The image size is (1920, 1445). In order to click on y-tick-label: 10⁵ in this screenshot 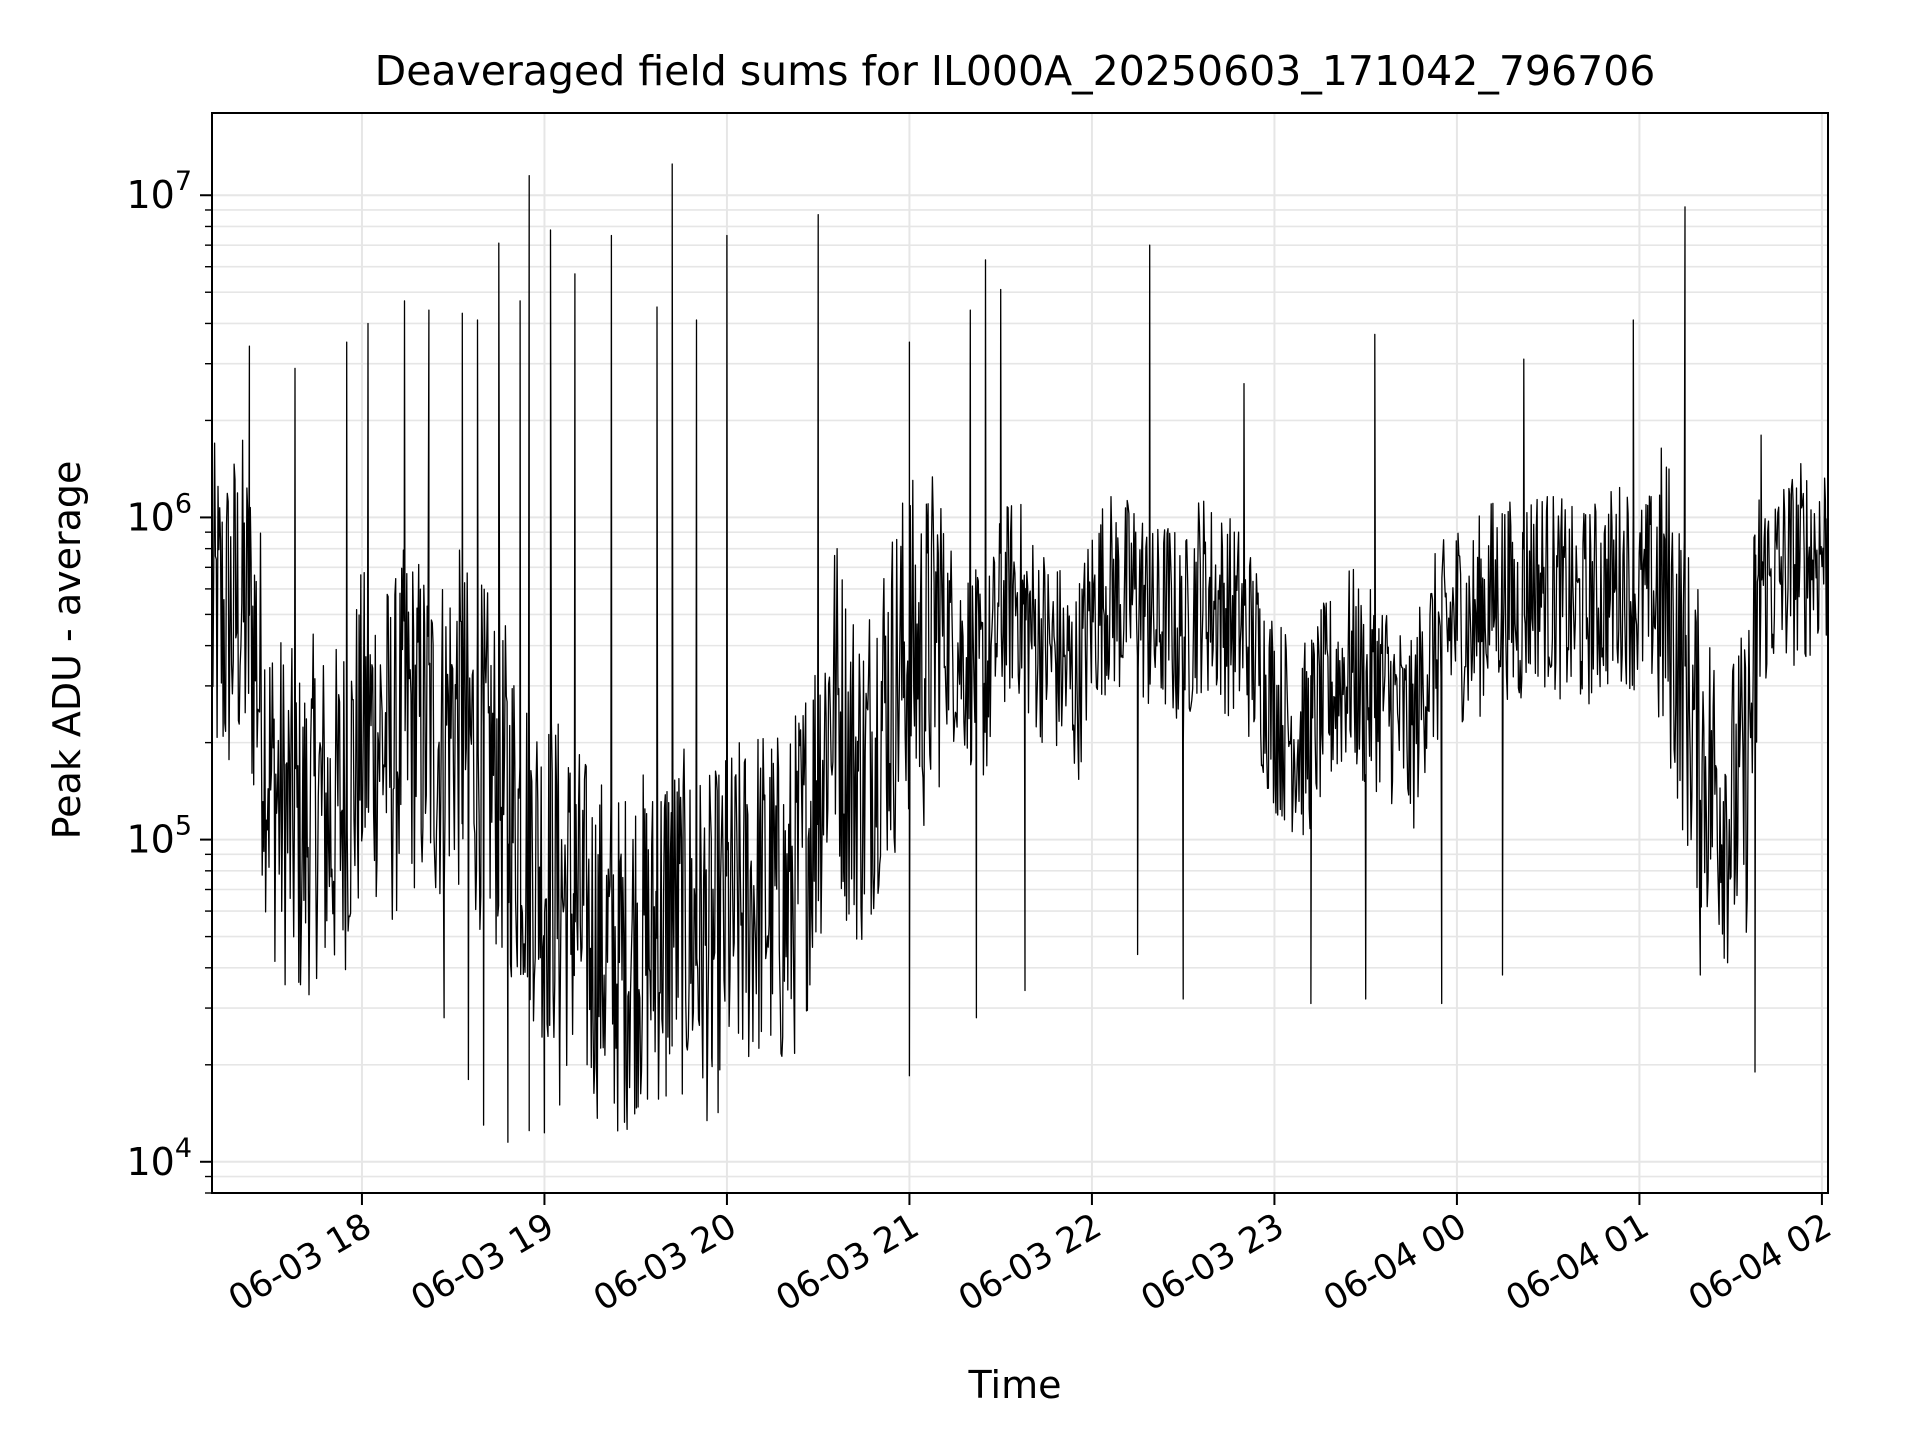, I will do `click(159, 836)`.